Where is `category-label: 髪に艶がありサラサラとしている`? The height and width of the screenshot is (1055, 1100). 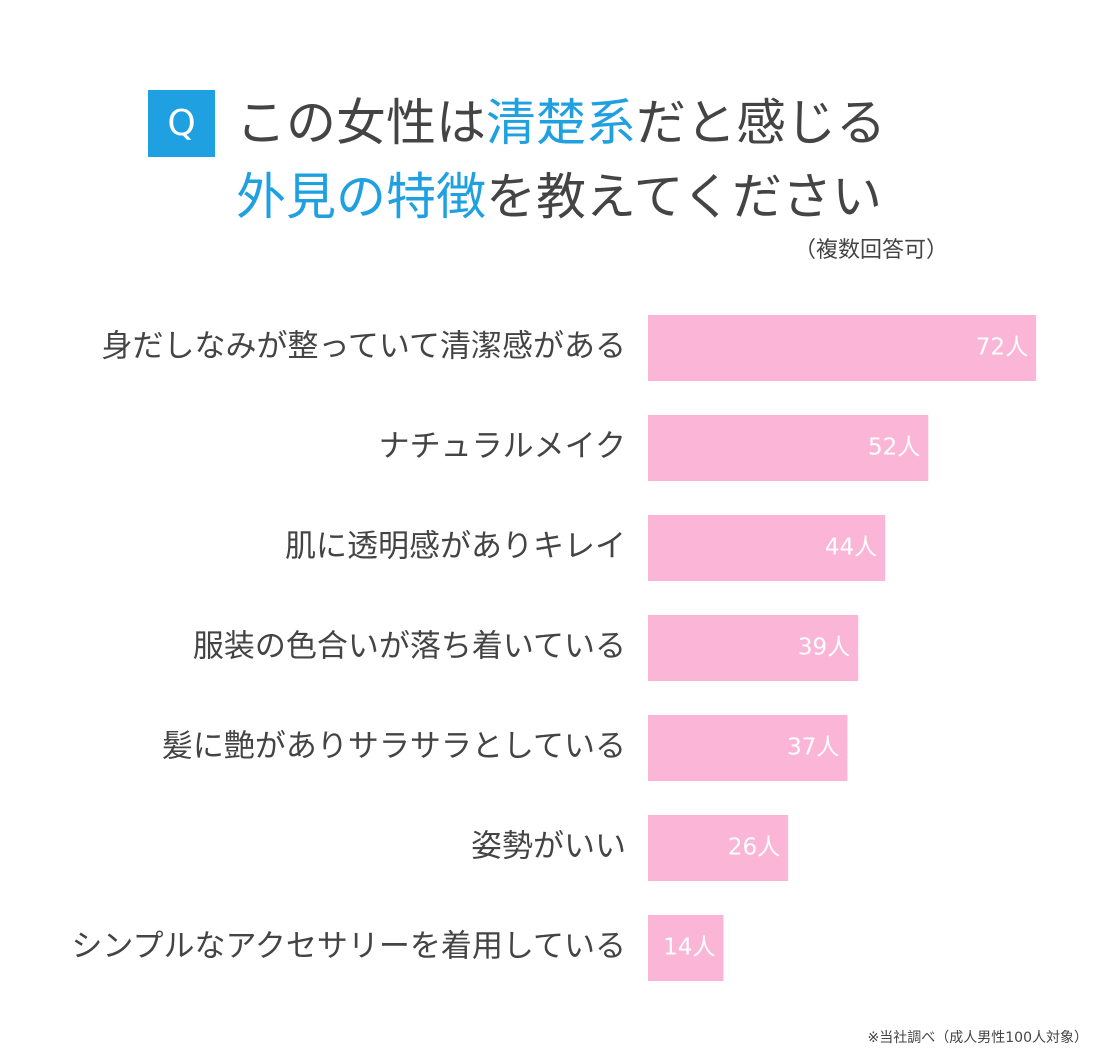
category-label: 髪に艶がありサラサラとしている is located at coordinates (394, 747).